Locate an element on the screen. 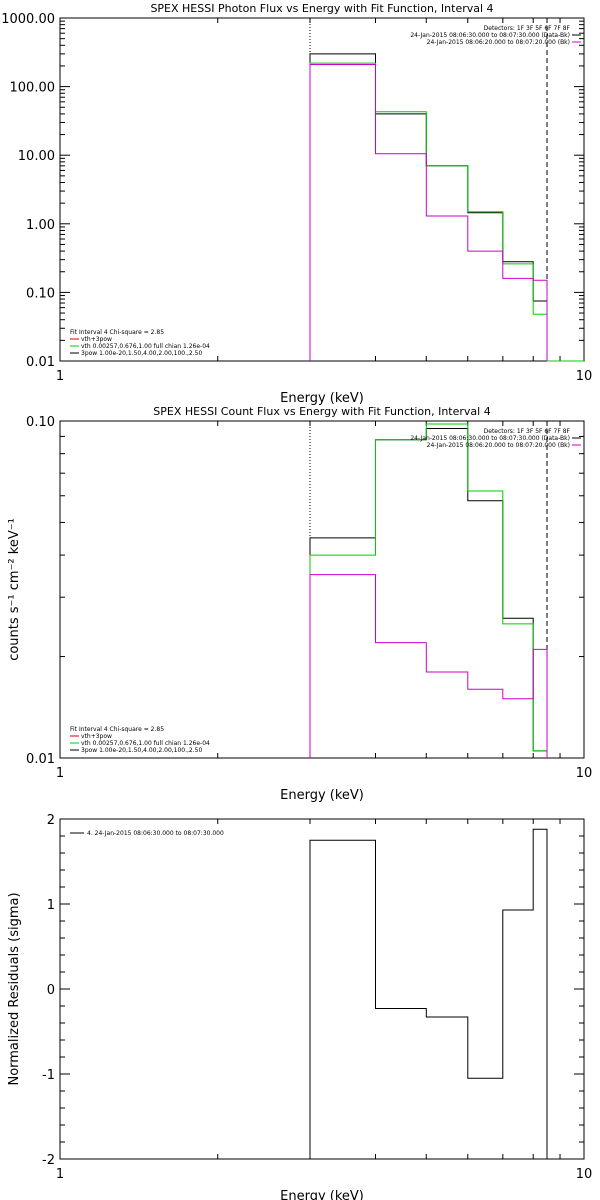 The height and width of the screenshot is (1200, 600). y-tick-label: 2 is located at coordinates (51, 820).